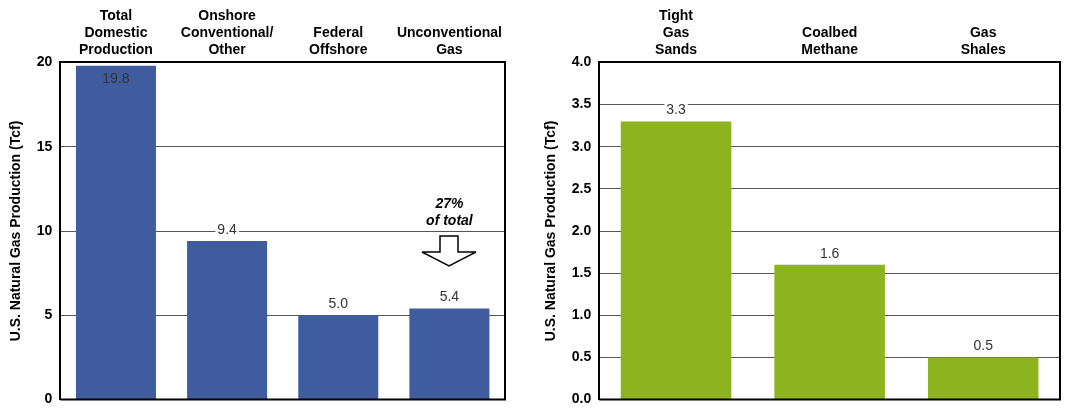 The width and height of the screenshot is (1071, 416). Describe the element at coordinates (581, 187) in the screenshot. I see `y-tick-label: 2.5` at that location.